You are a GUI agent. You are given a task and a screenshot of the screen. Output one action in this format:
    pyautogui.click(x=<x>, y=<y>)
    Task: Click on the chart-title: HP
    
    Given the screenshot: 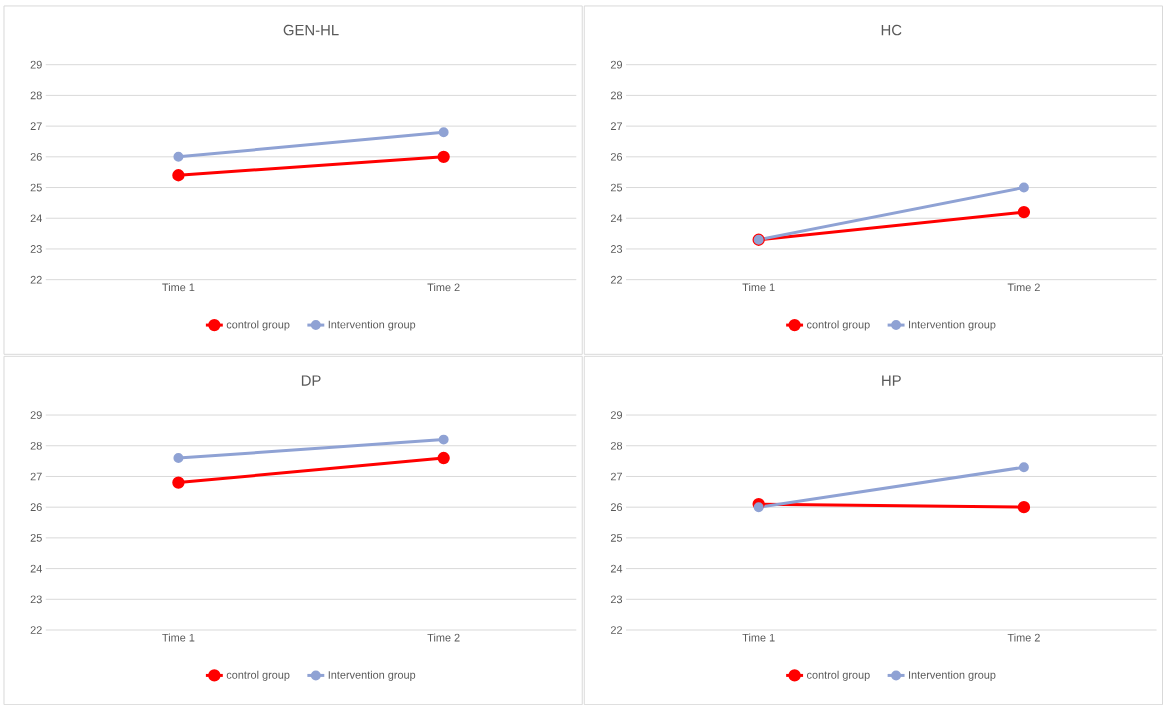 What is the action you would take?
    pyautogui.click(x=891, y=380)
    